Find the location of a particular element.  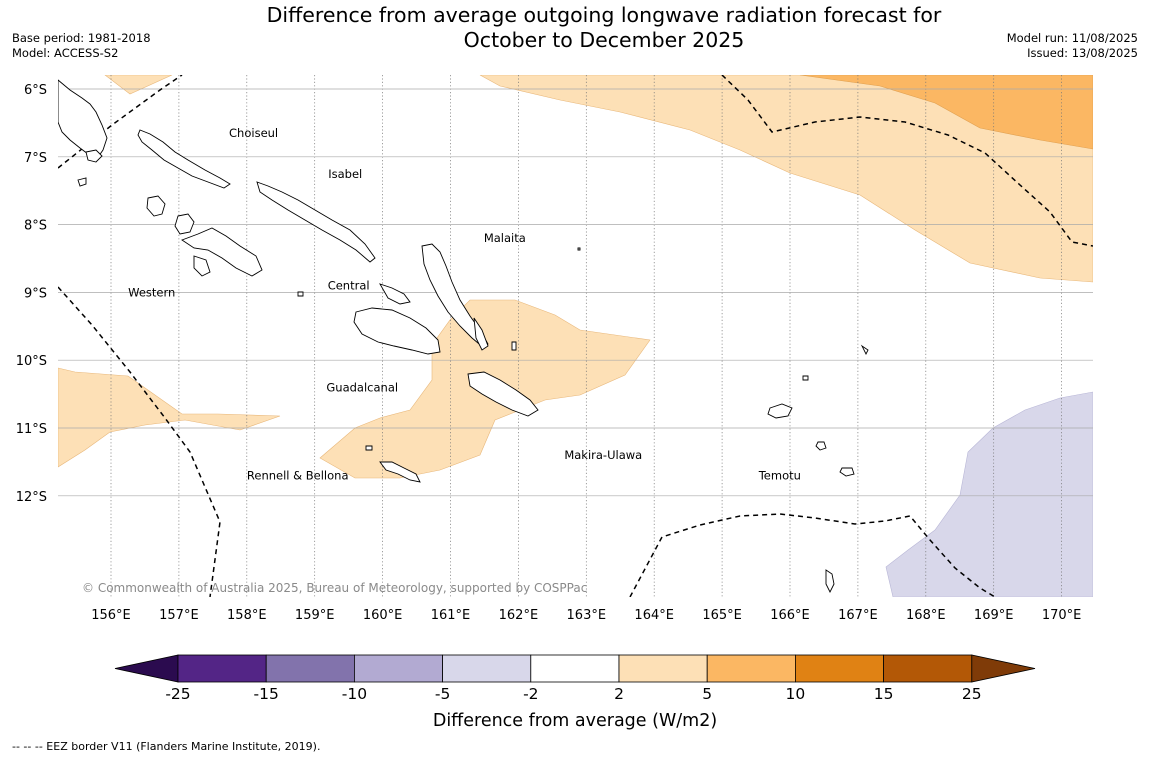

bougainville-island is located at coordinates (83, 120).